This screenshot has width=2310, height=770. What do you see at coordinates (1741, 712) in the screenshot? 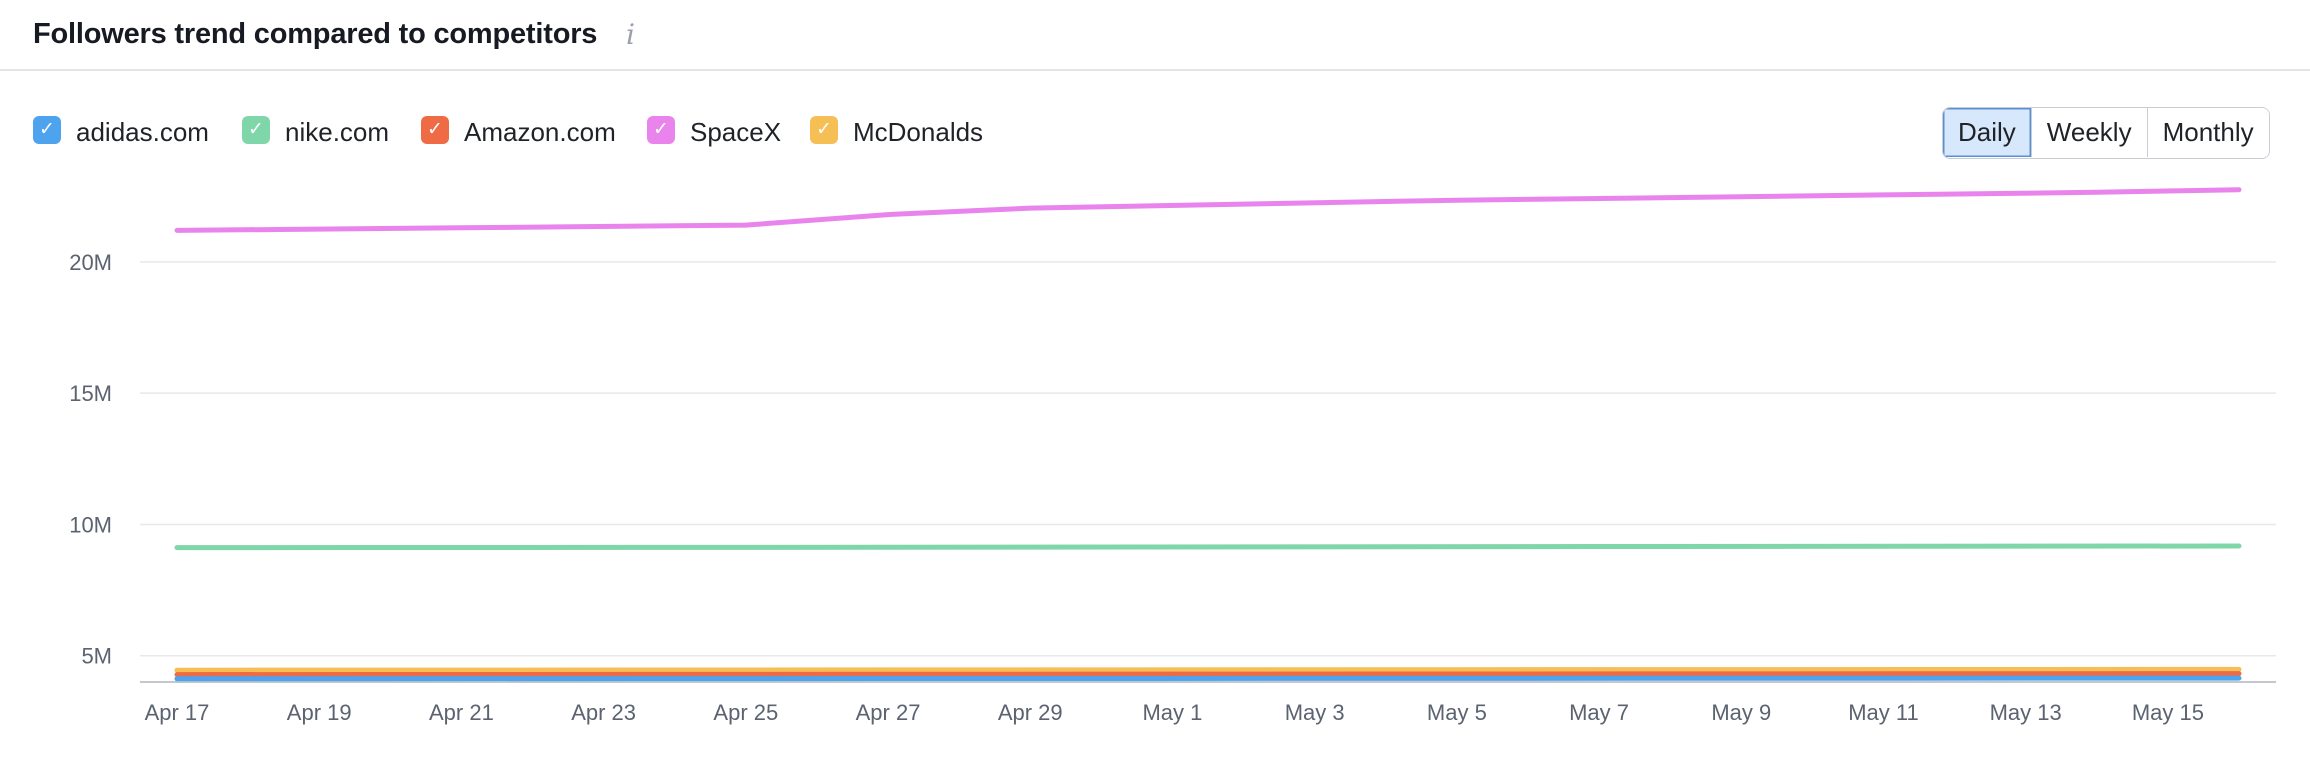
I see `x-tick-label: May 9` at bounding box center [1741, 712].